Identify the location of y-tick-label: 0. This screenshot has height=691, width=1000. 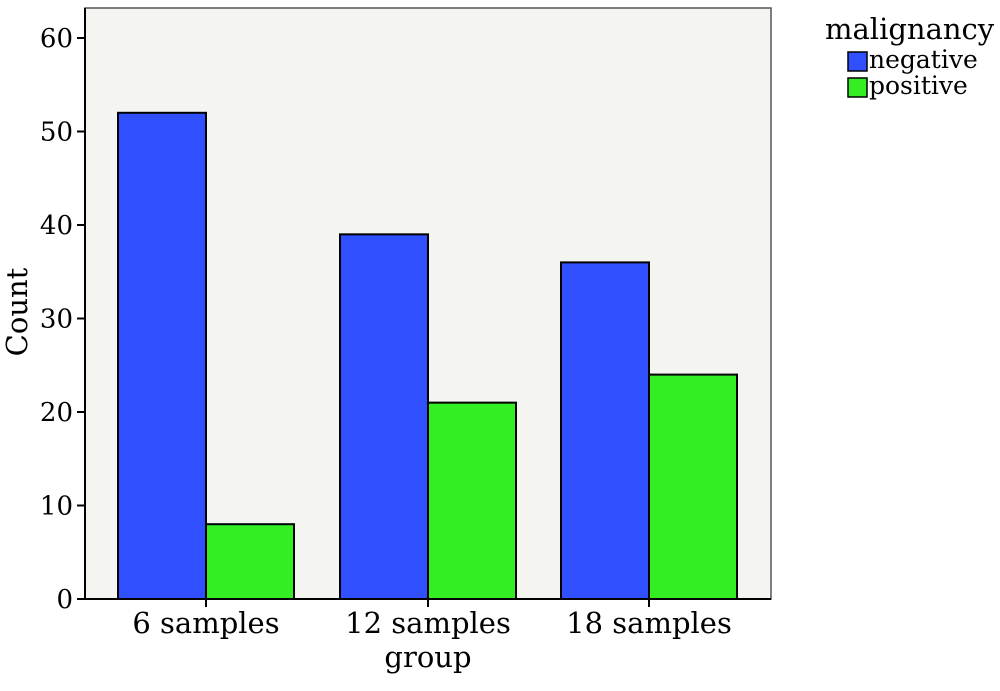
(64, 600).